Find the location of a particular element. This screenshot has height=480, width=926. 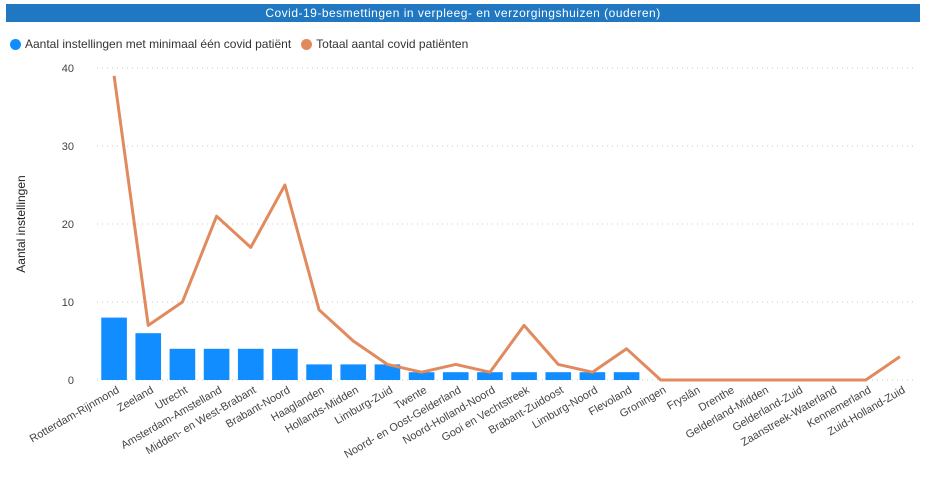

legend-marker-bar is located at coordinates (15, 44).